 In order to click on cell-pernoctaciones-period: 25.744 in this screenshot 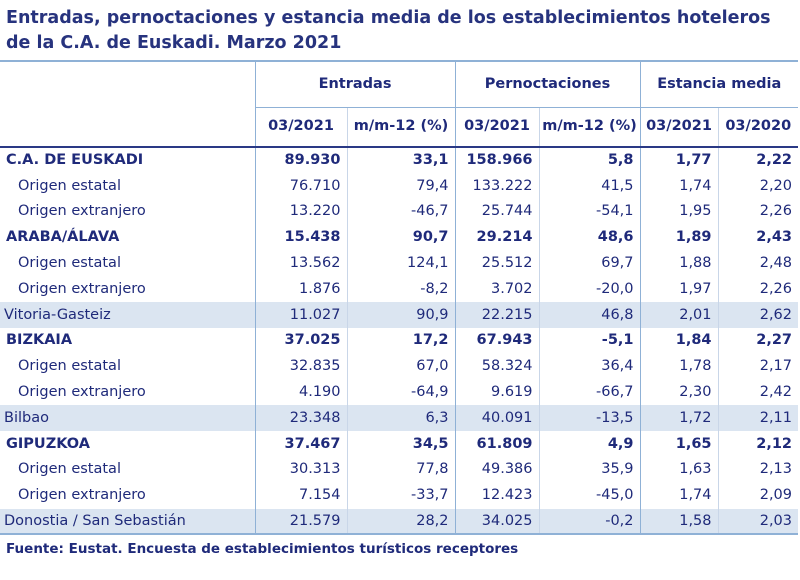, I will do `click(497, 211)`.